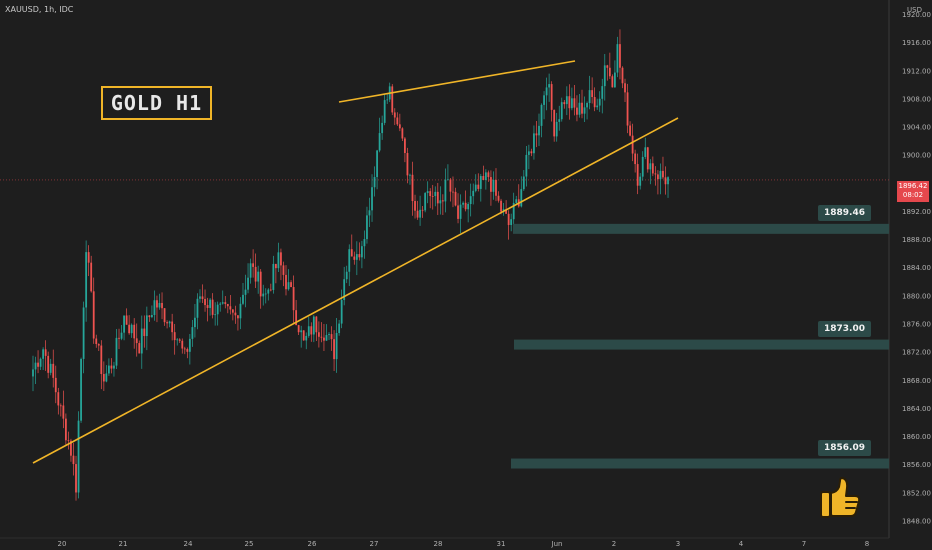  Describe the element at coordinates (913, 186) in the screenshot. I see `current-price-value: 1896.42` at that location.